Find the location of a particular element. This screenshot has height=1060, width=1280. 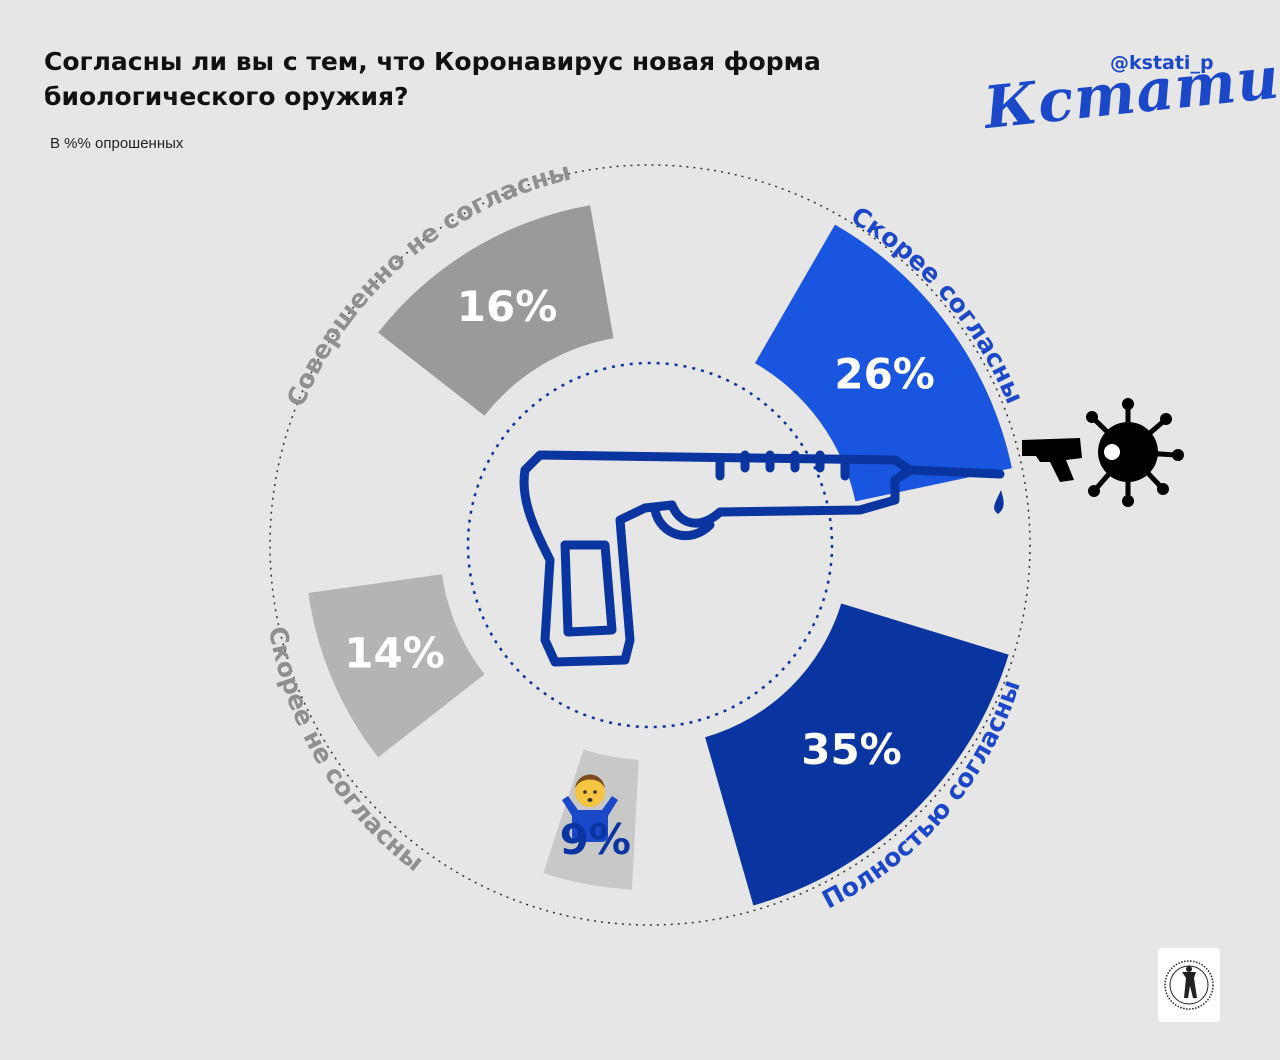

social-handle: @kstati_p is located at coordinates (1162, 63).